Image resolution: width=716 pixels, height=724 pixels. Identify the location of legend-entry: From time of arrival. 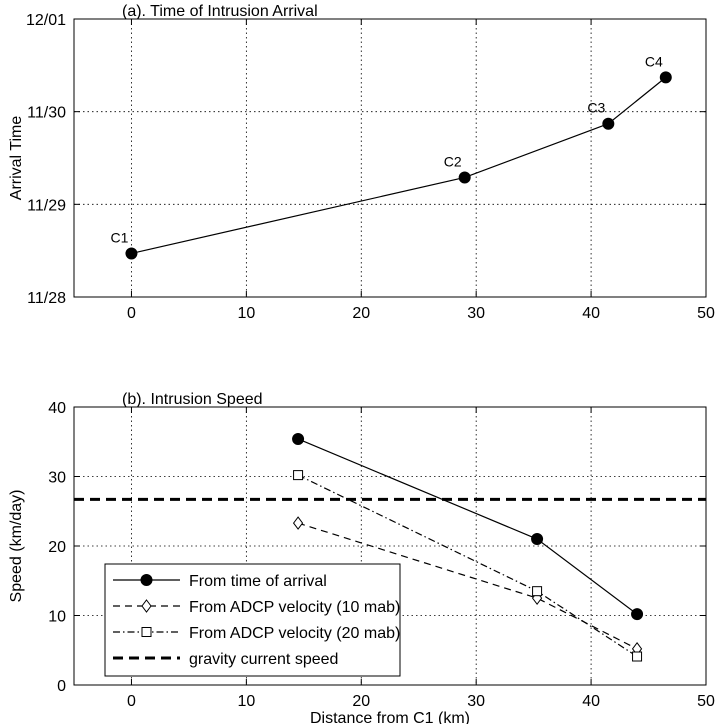
(258, 581).